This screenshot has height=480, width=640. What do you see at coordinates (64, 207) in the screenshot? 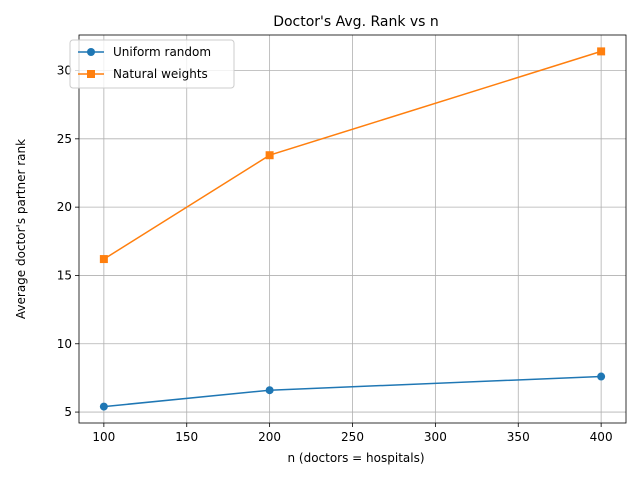
I see `y-tick-label: 20` at bounding box center [64, 207].